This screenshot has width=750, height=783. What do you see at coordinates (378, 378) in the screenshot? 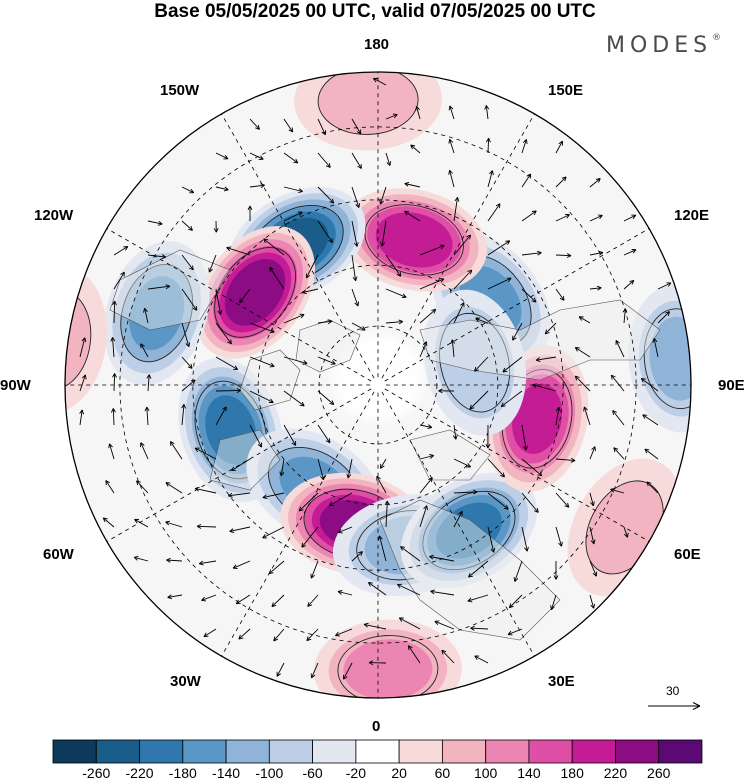
I see `polar-cap` at bounding box center [378, 378].